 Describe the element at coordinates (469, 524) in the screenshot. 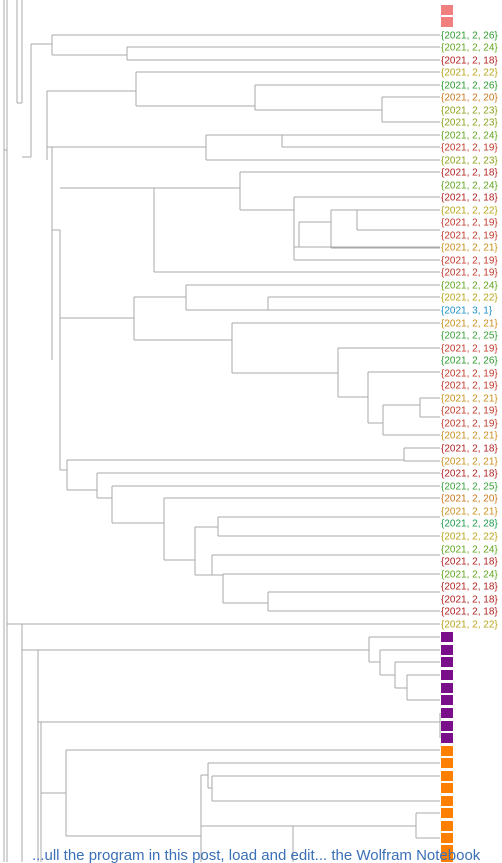

I see `leaf-label: {2021, 2, 28}` at that location.